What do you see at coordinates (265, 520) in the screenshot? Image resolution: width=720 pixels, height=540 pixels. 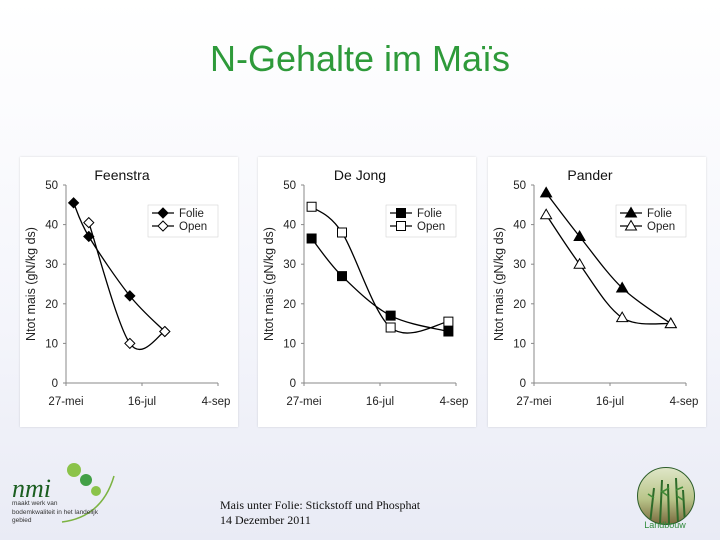 I see `caption-line-2: 14 Dezember 2011` at bounding box center [265, 520].